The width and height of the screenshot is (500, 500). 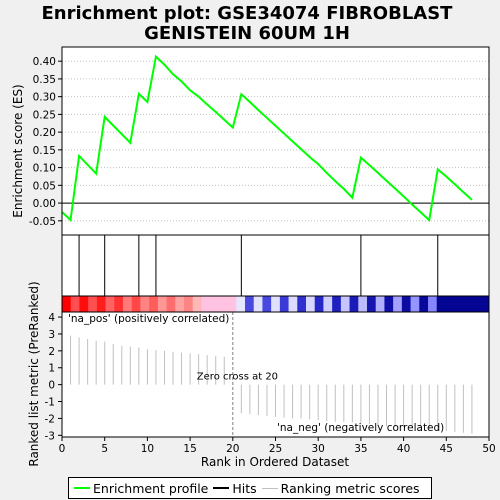 I want to click on es-y-tick-label: 0.35, so click(x=44, y=80).